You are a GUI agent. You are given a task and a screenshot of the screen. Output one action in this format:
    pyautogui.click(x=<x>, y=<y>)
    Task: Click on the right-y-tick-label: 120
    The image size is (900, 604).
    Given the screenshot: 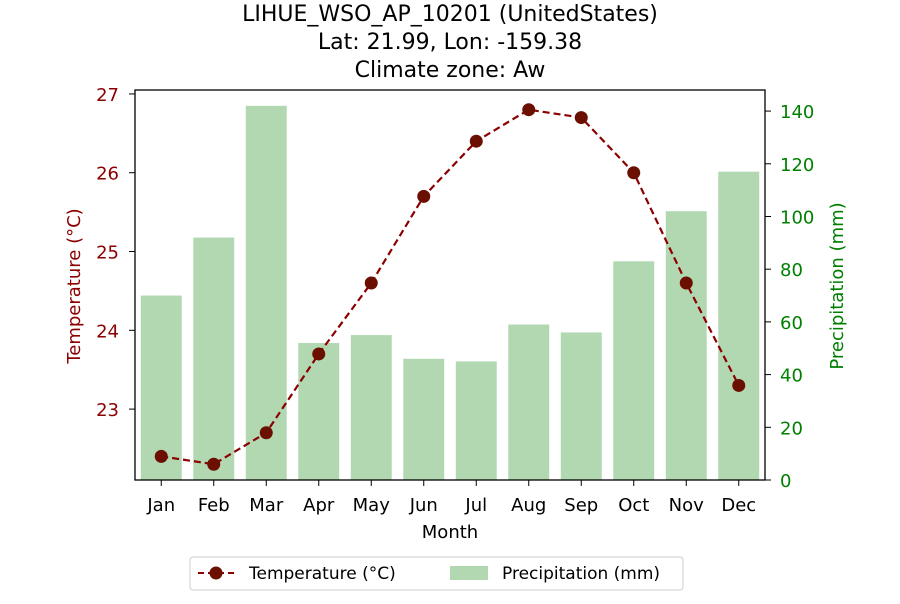 What is the action you would take?
    pyautogui.click(x=797, y=165)
    